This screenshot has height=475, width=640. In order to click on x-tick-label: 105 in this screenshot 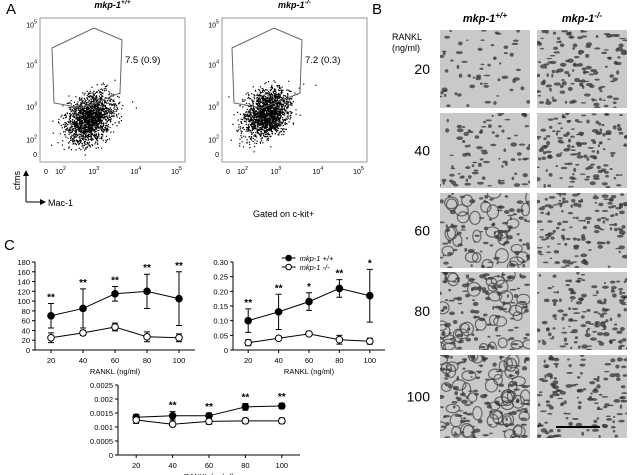, I will do `click(358, 171)`.